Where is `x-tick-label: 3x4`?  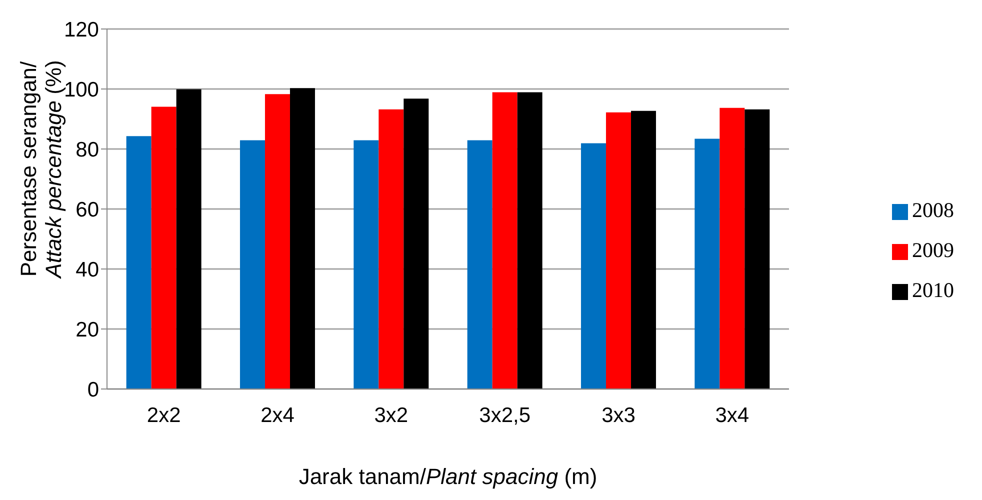 x-tick-label: 3x4 is located at coordinates (732, 415).